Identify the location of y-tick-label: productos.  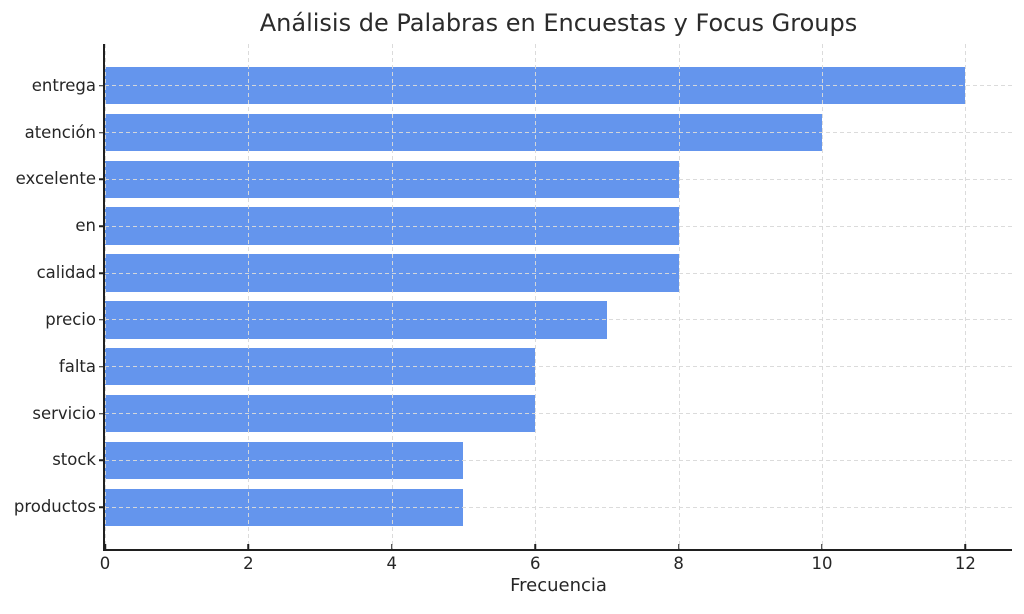
(54, 507).